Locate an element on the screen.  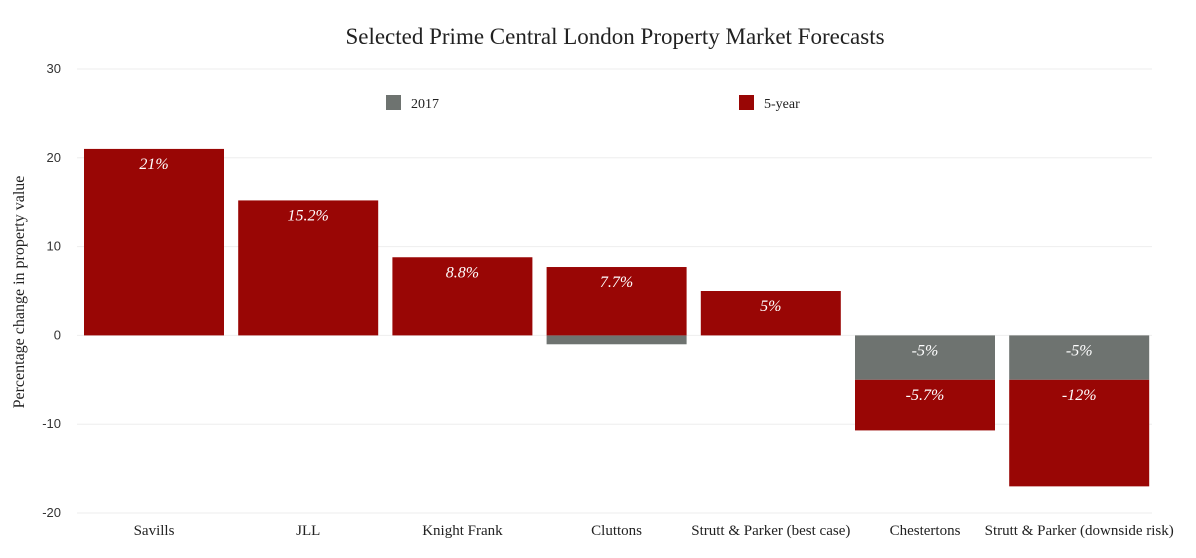
data-label: 21% is located at coordinates (153, 164).